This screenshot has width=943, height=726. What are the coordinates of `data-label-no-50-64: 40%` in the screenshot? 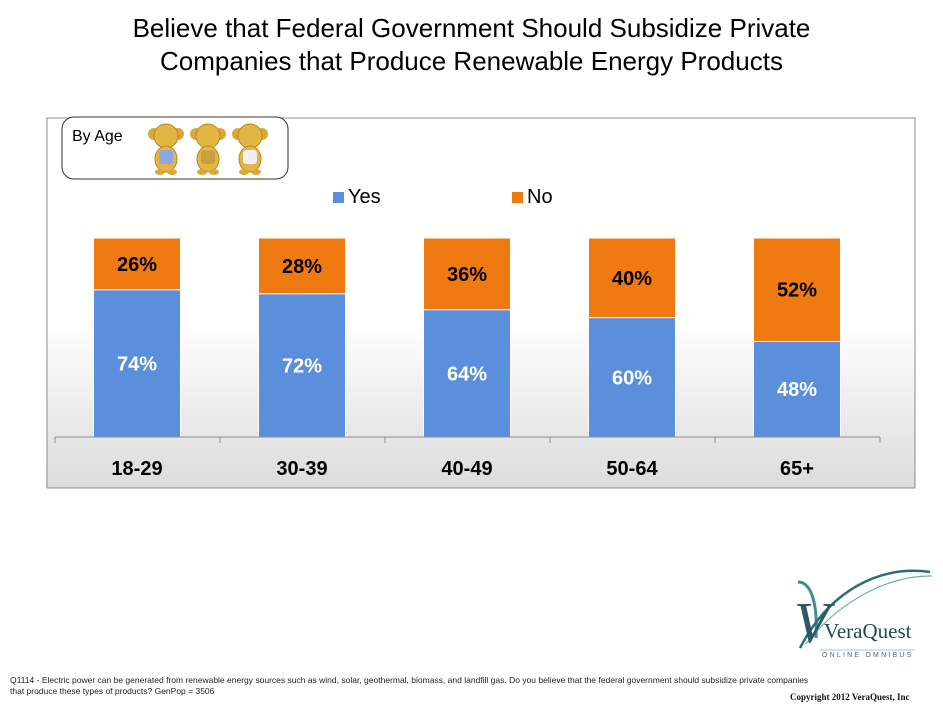 It's located at (632, 279).